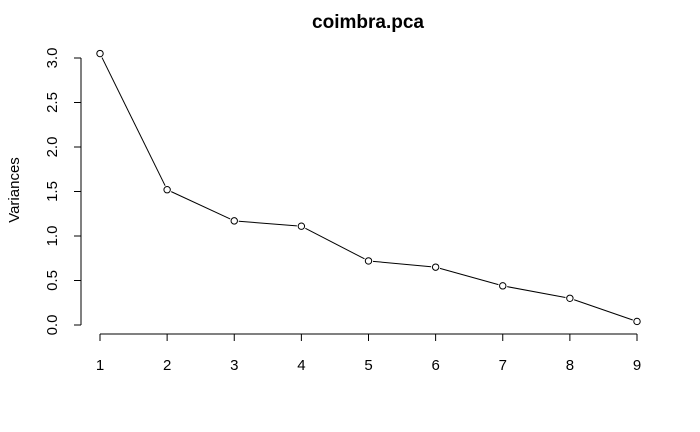 The height and width of the screenshot is (432, 700). Describe the element at coordinates (503, 365) in the screenshot. I see `x-tick-label: 7` at that location.